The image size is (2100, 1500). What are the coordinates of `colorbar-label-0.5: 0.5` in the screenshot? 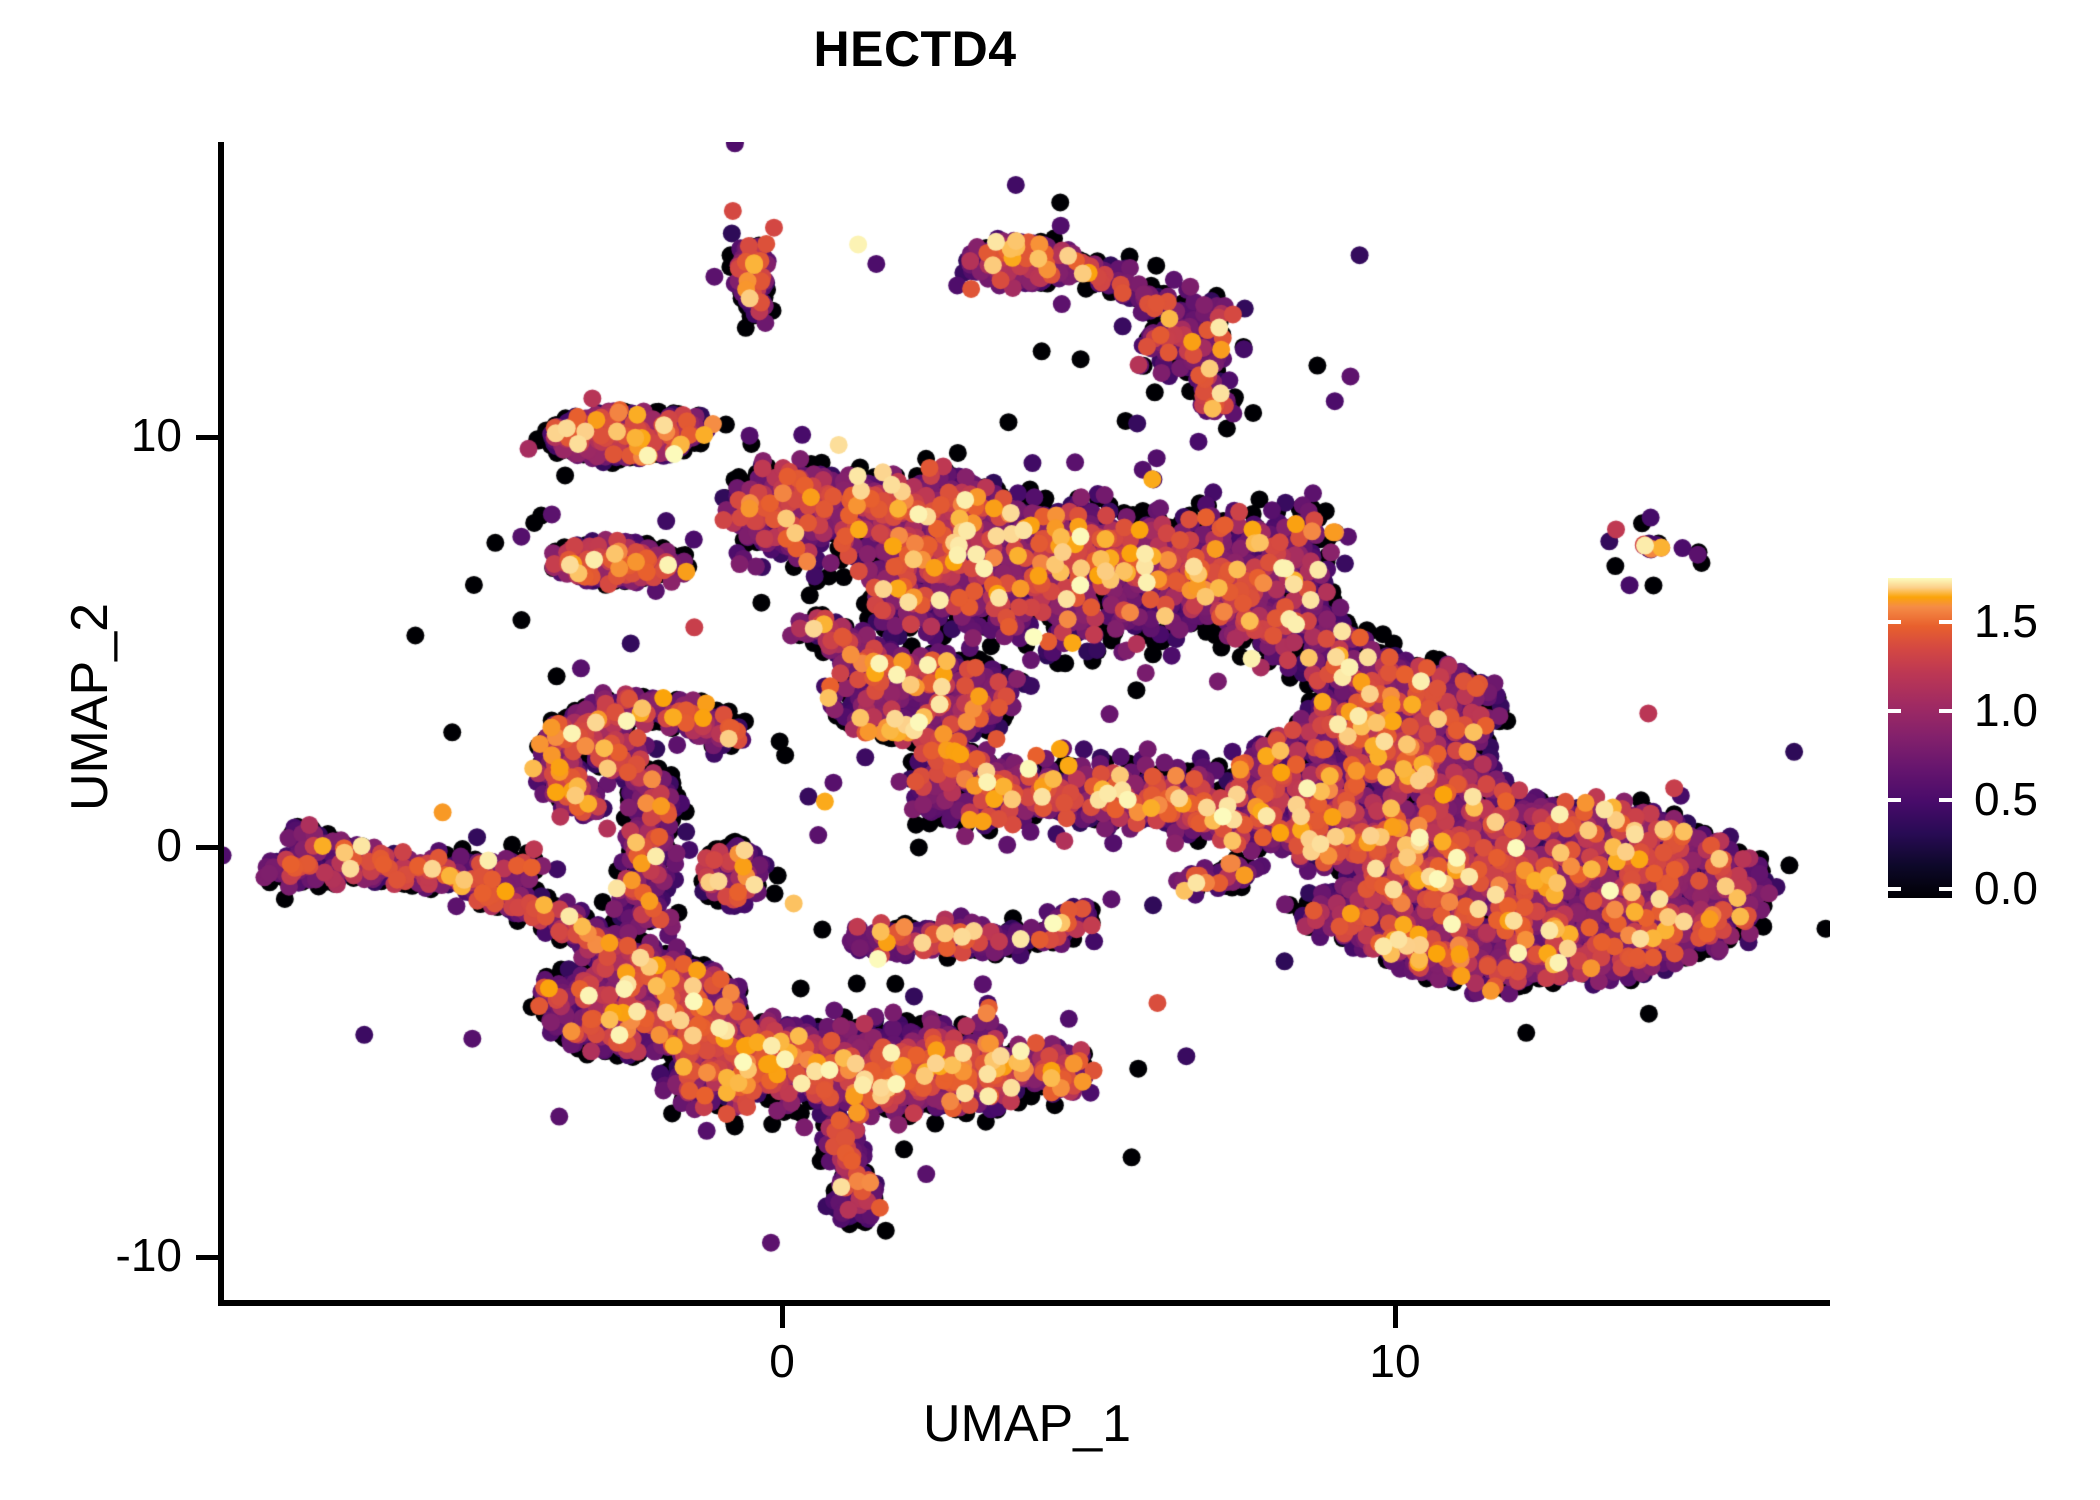 It's located at (2006, 799).